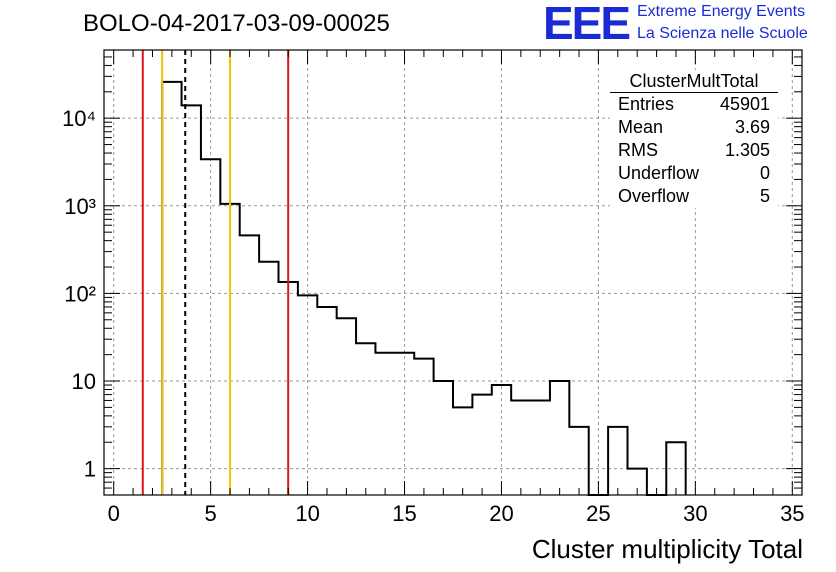 Image resolution: width=836 pixels, height=572 pixels. I want to click on stats-label: Entries, so click(646, 104).